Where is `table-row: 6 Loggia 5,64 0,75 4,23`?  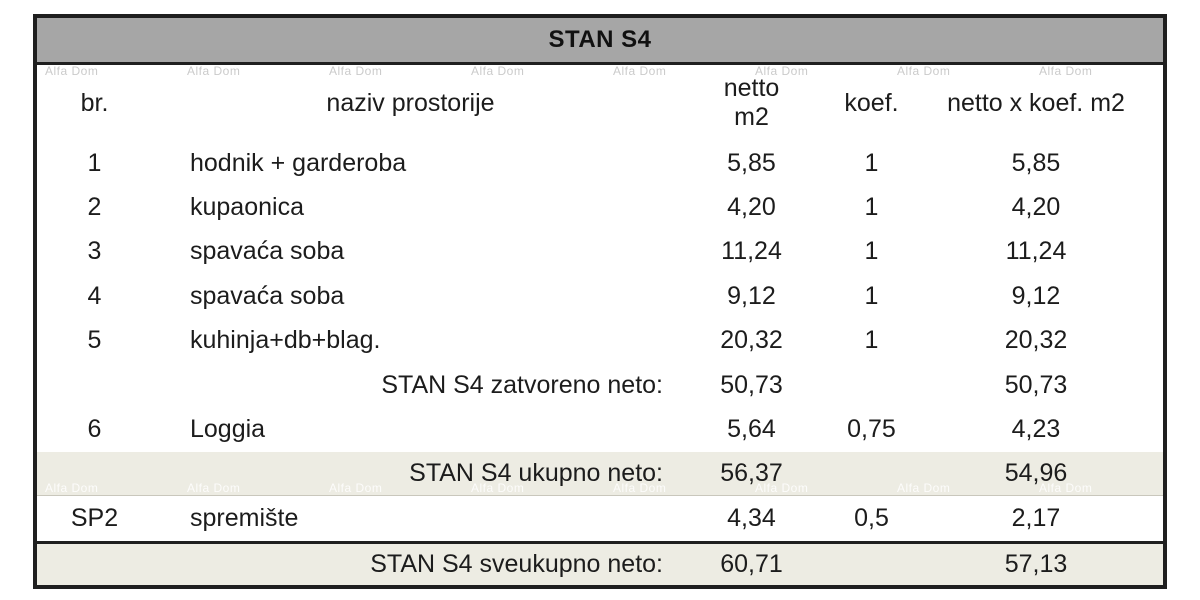
table-row: 6 Loggia 5,64 0,75 4,23 is located at coordinates (600, 429).